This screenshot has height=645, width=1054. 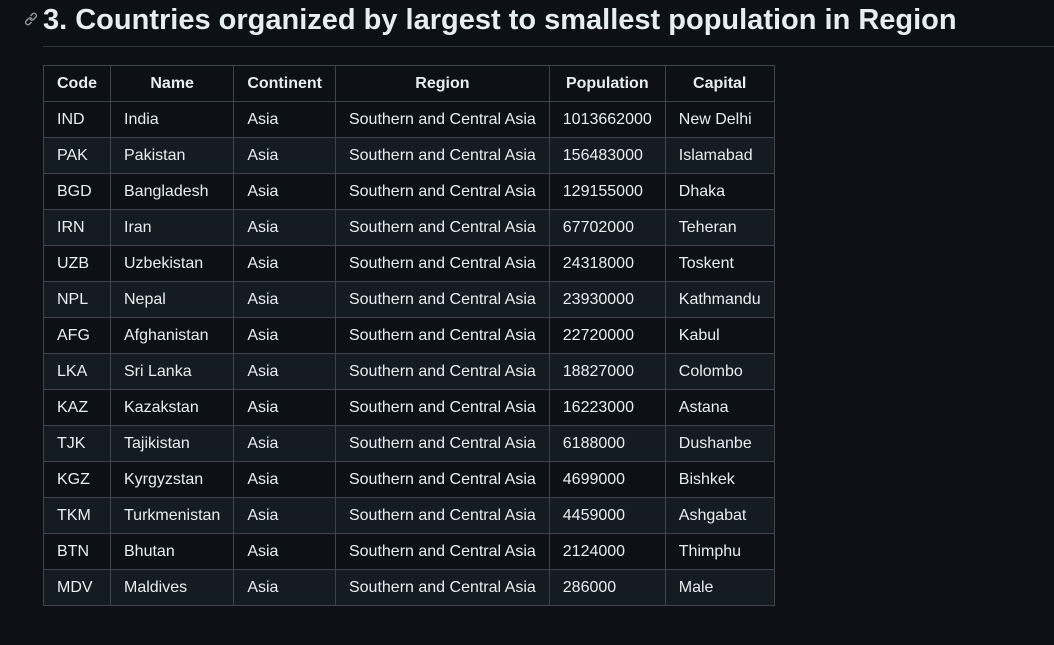 I want to click on table-cell: TJK, so click(x=77, y=443).